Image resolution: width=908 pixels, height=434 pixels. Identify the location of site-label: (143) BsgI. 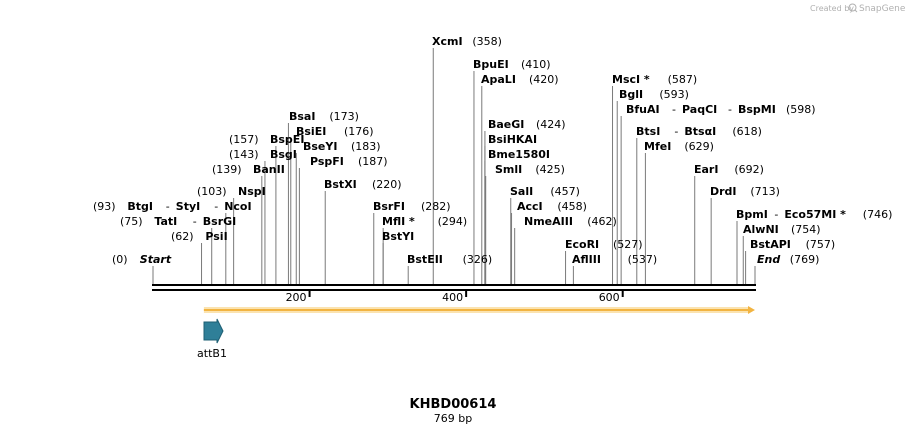
(263, 154).